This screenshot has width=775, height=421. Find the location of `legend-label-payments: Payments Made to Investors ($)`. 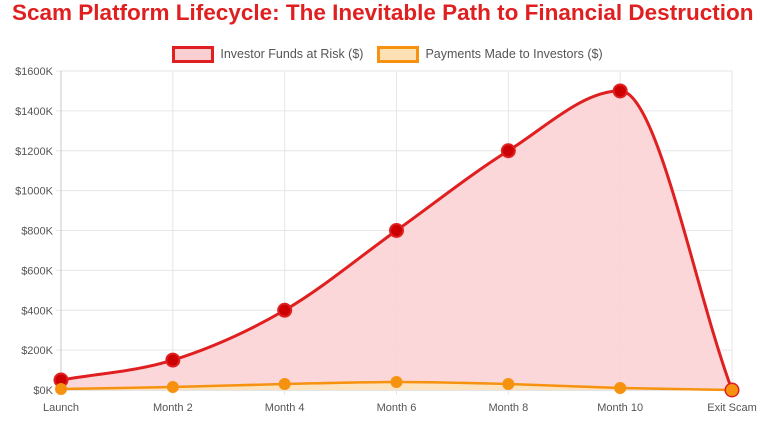

legend-label-payments: Payments Made to Investors ($) is located at coordinates (514, 54).